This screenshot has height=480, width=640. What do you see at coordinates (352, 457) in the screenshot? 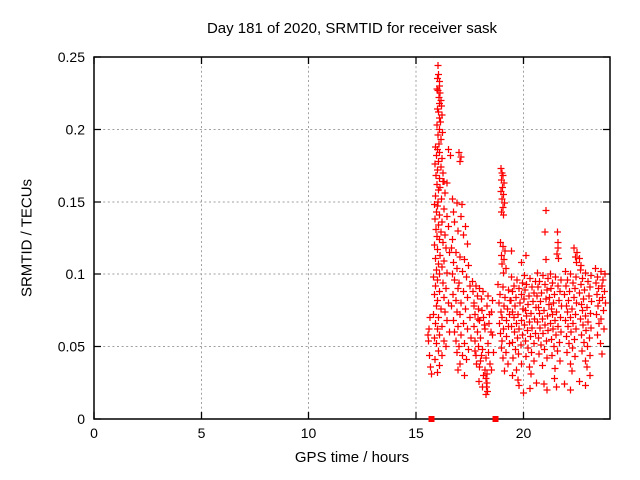
I see `x-axis-label: GPS time / hours` at bounding box center [352, 457].